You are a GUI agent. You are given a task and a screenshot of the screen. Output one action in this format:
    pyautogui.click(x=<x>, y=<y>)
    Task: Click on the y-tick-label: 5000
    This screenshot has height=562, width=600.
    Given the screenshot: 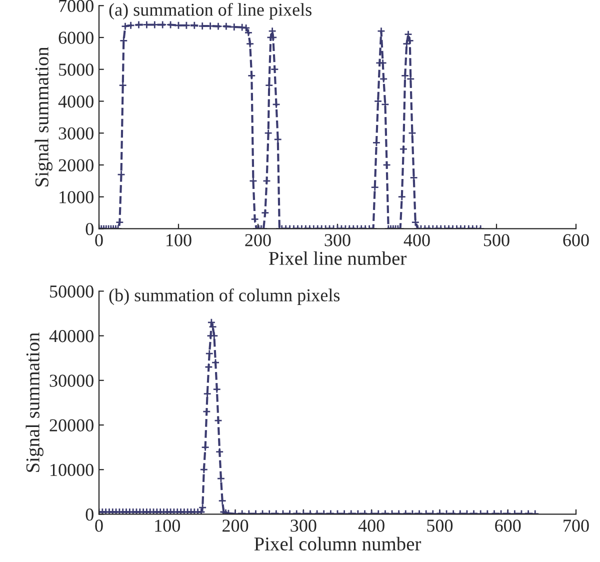 What is the action you would take?
    pyautogui.click(x=76, y=70)
    